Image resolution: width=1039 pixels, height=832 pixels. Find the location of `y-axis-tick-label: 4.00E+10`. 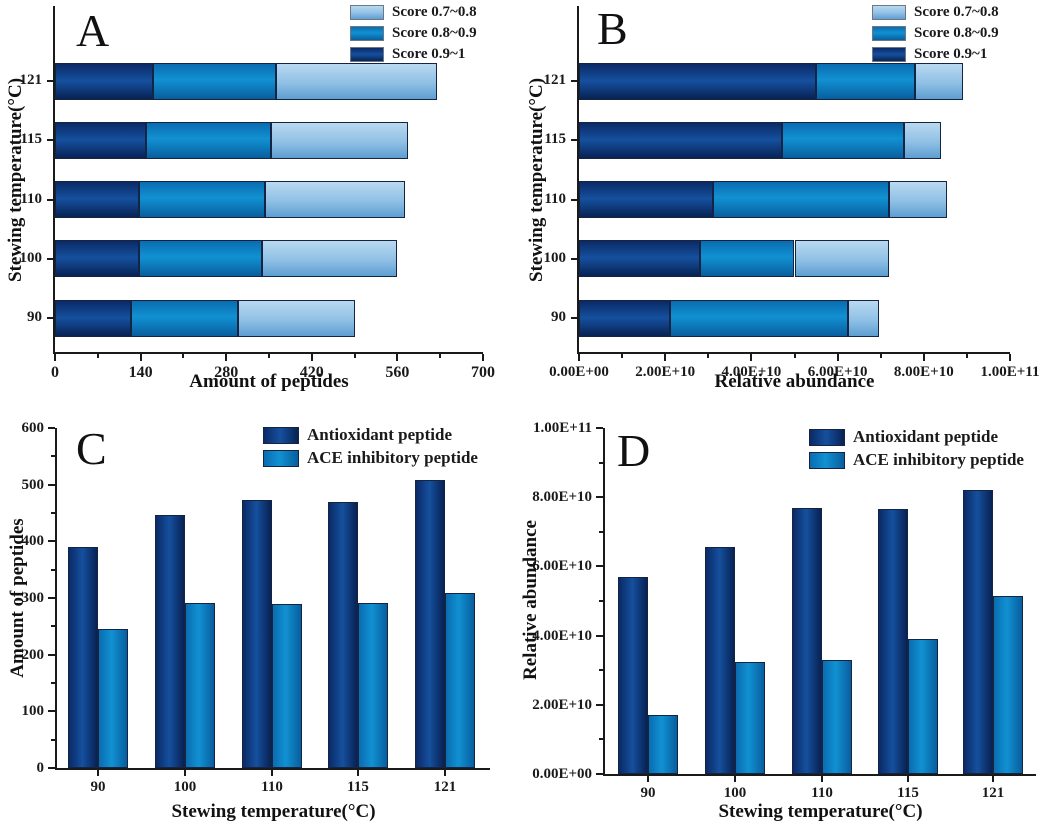

y-axis-tick-label: 4.00E+10 is located at coordinates (562, 635).